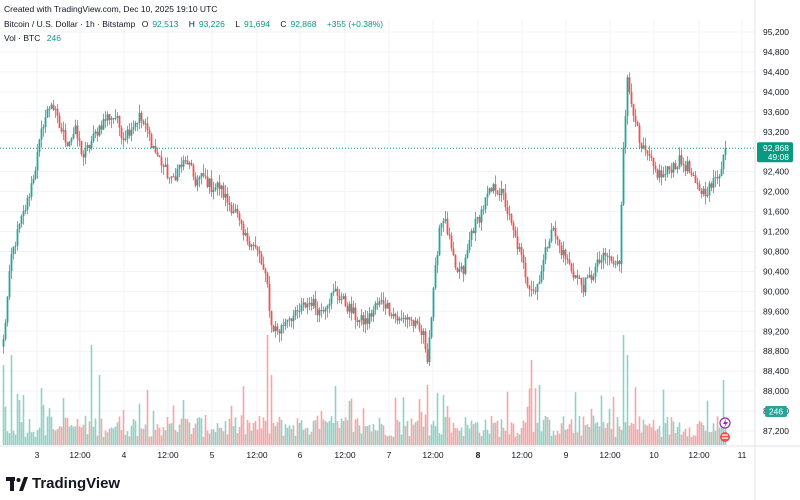  I want to click on last-price-badge, so click(775, 152).